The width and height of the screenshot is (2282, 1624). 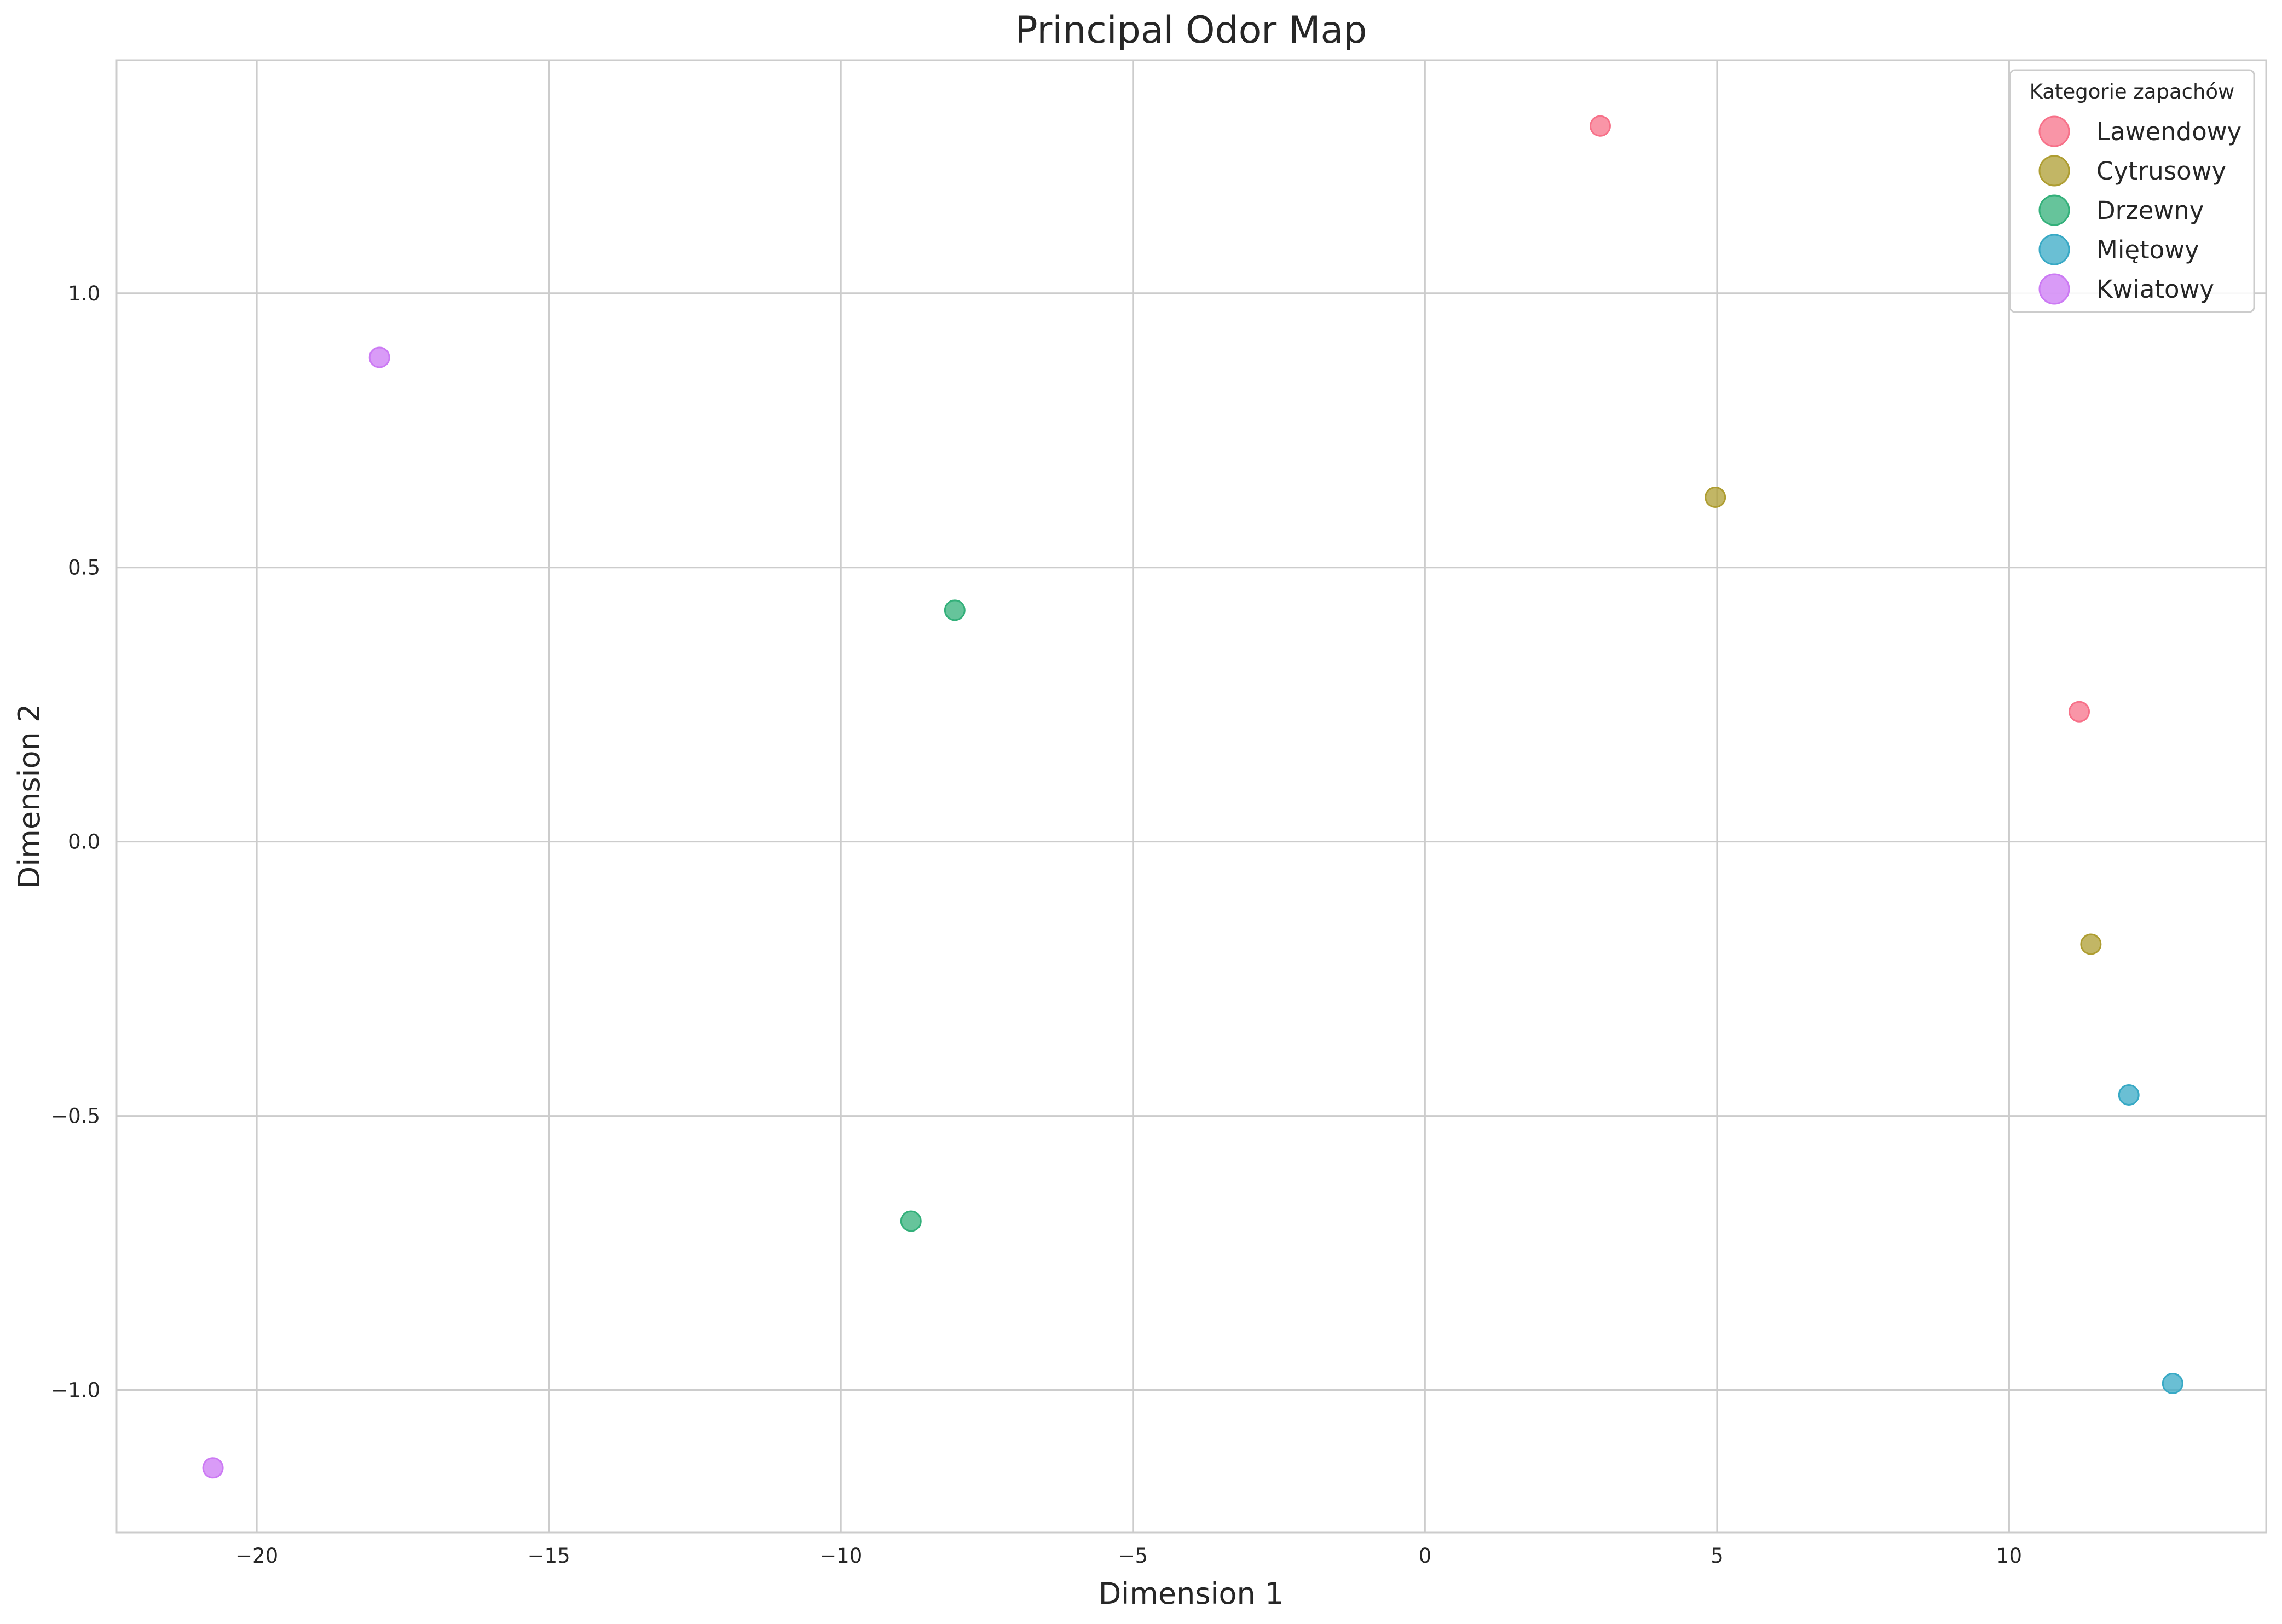 I want to click on y-tick-labels: −1.0 −0.5 0.0 0.5 1.0, so click(x=75, y=842).